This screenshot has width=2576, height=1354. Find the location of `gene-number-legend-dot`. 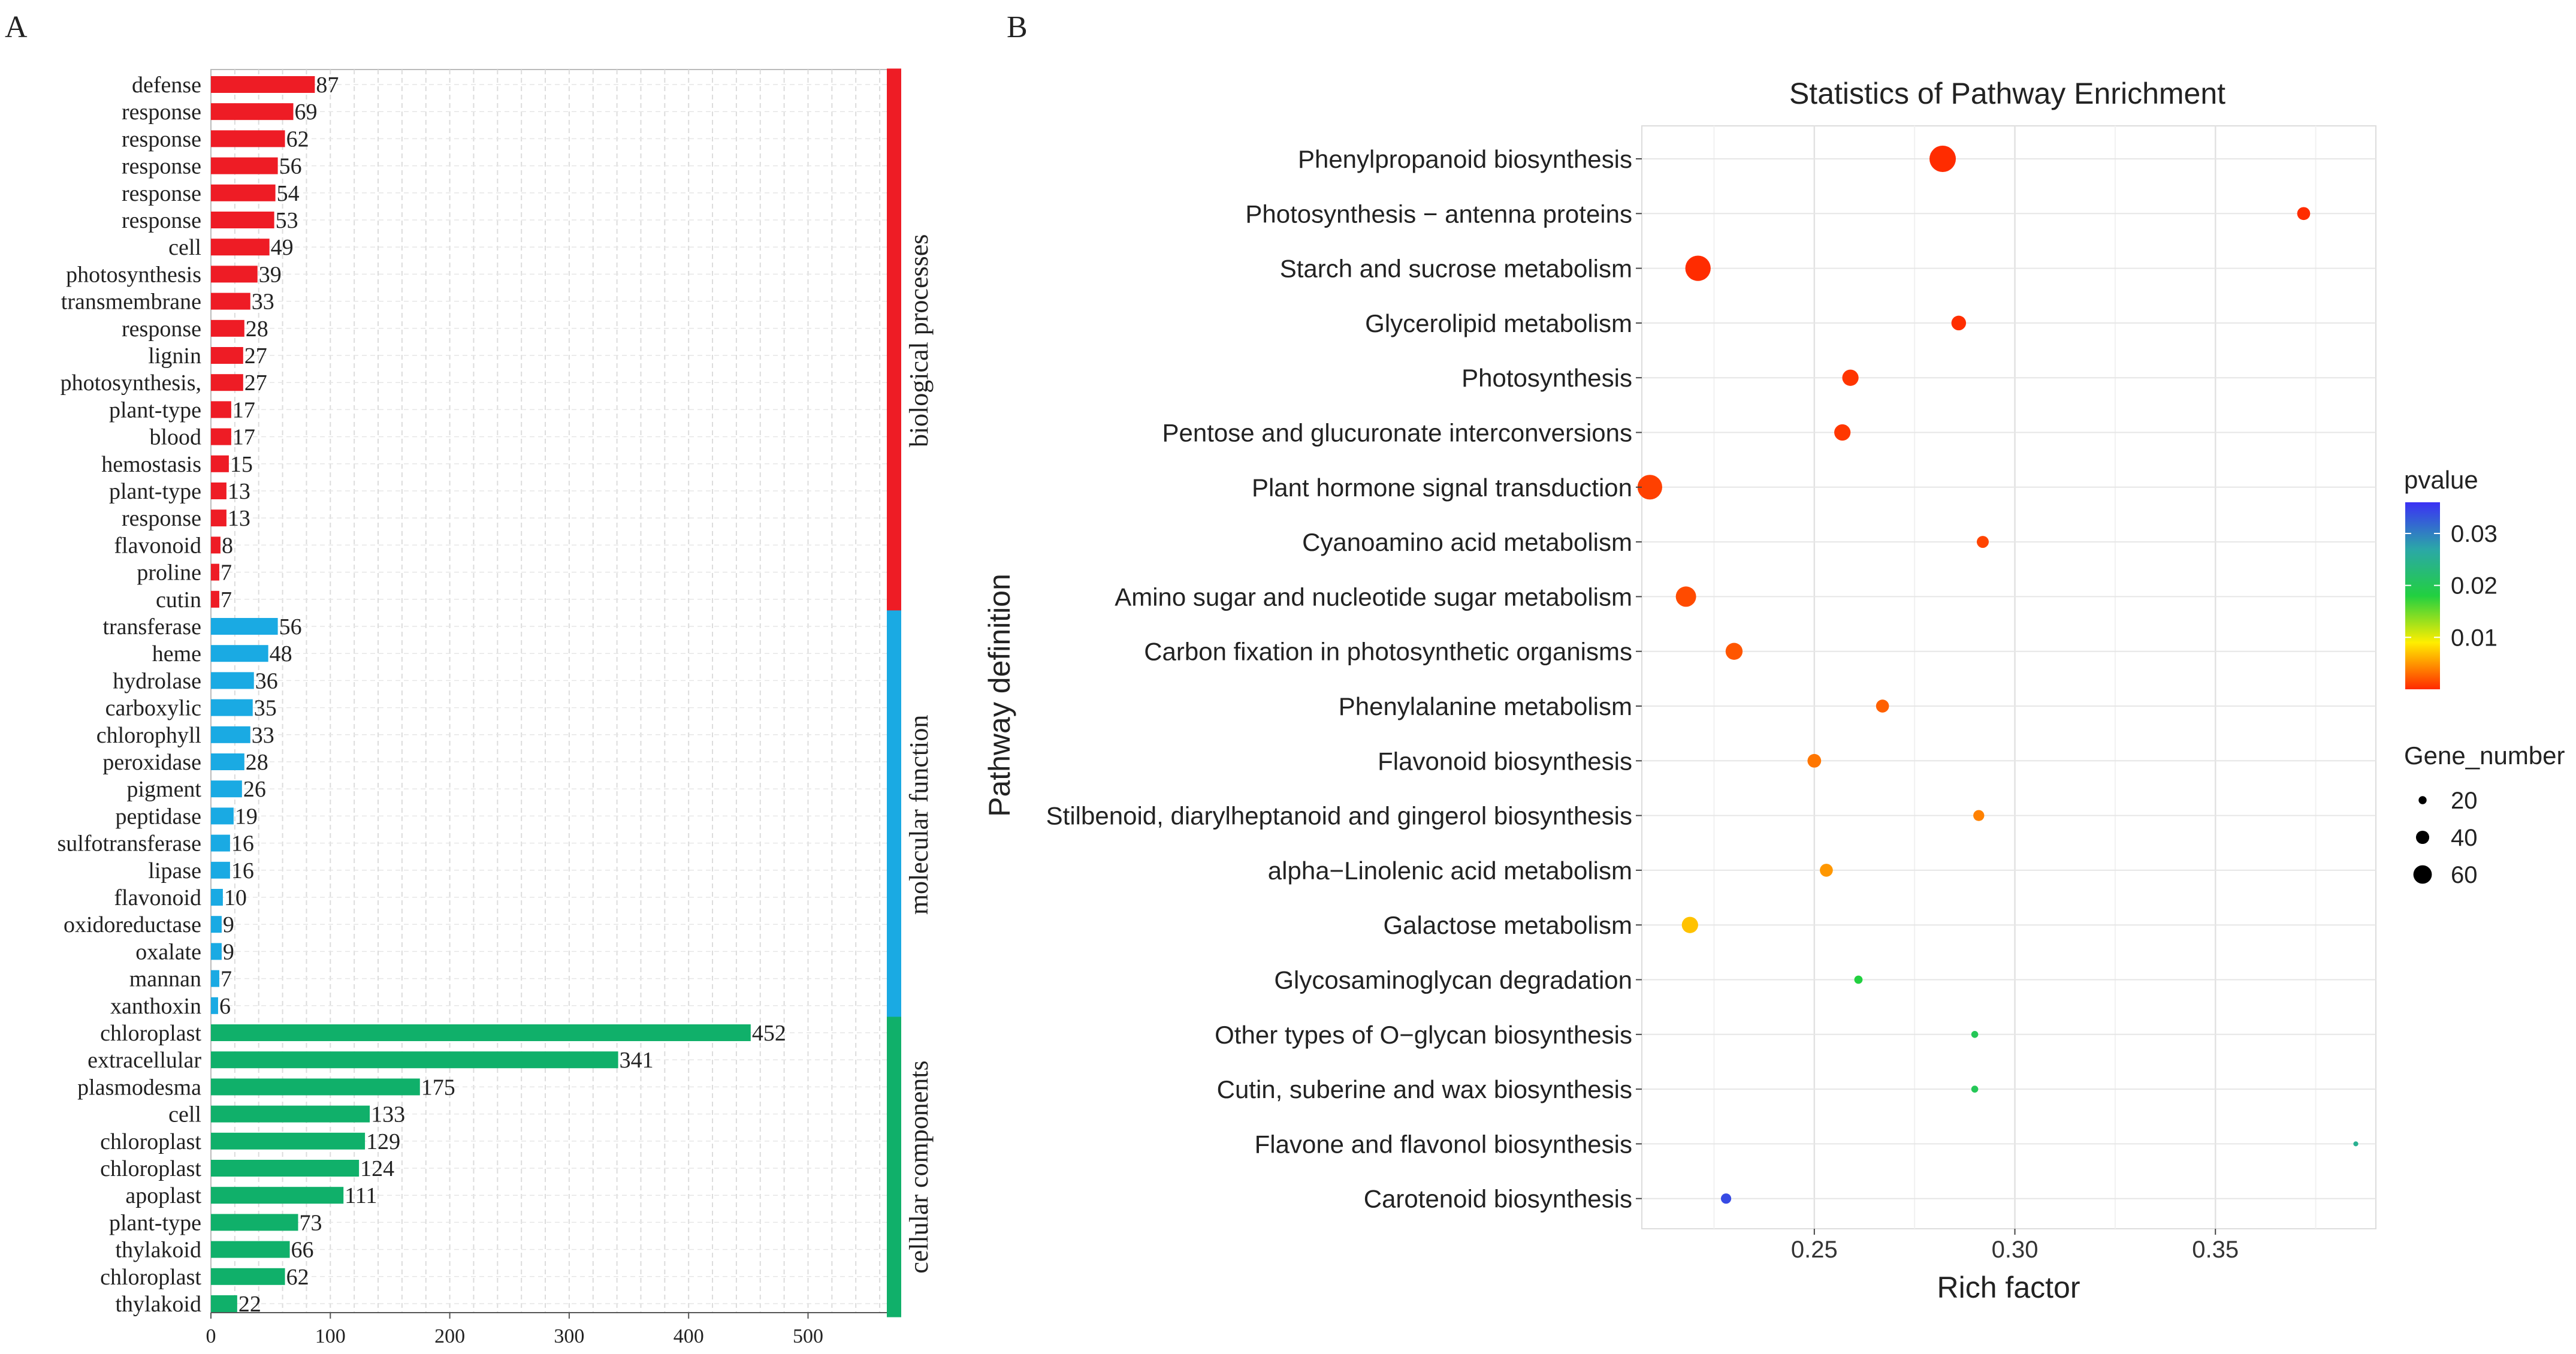

gene-number-legend-dot is located at coordinates (2423, 837).